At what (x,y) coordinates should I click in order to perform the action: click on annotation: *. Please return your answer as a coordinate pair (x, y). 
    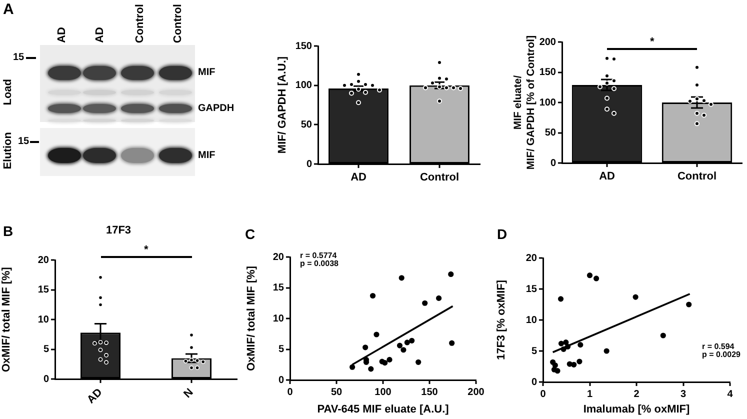
    Looking at the image, I should click on (652, 42).